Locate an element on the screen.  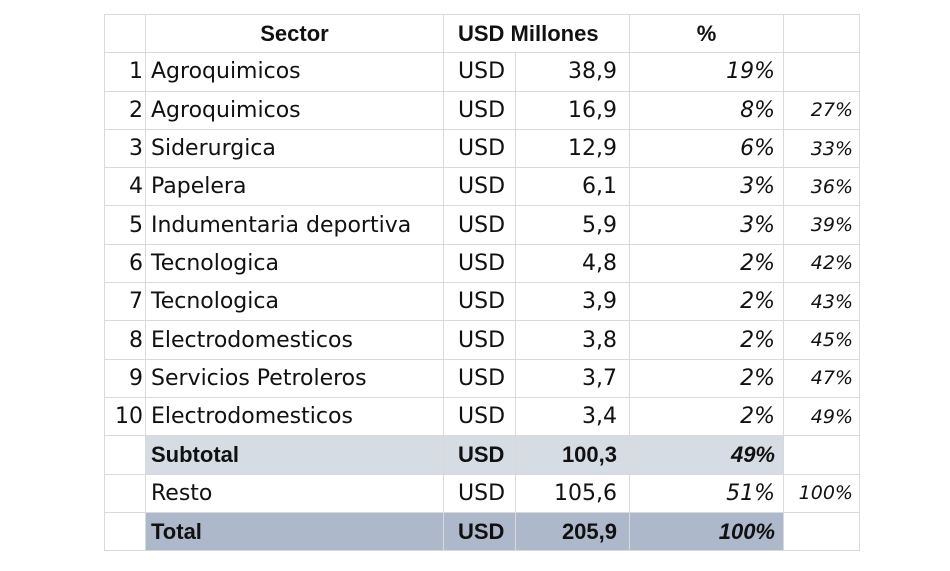
usd-value: 4,8 is located at coordinates (572, 263).